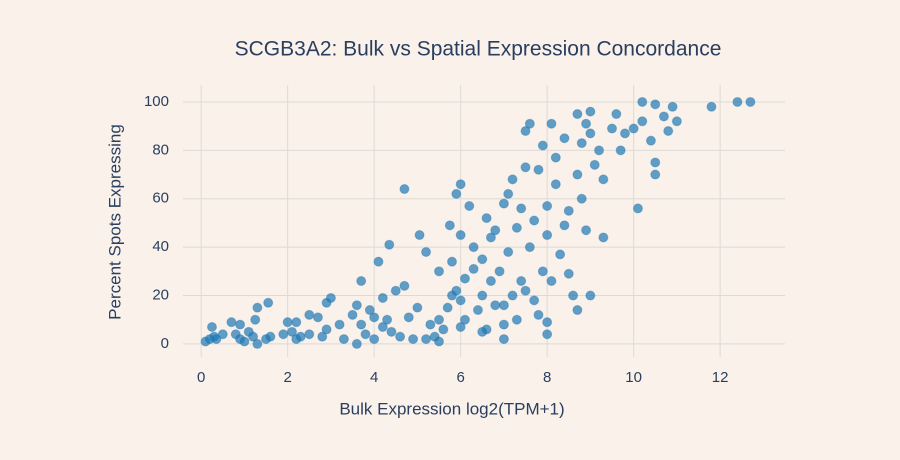 The image size is (900, 460). Describe the element at coordinates (287, 377) in the screenshot. I see `x-tick-label: 2` at that location.